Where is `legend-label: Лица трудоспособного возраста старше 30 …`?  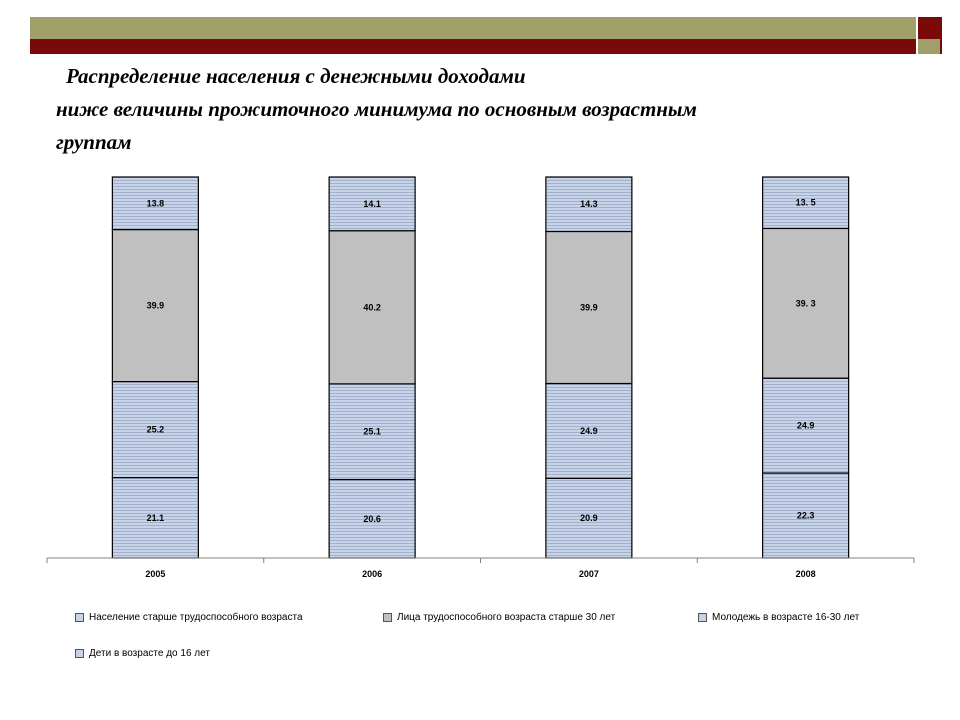 legend-label: Лица трудоспособного возраста старше 30 … is located at coordinates (506, 617).